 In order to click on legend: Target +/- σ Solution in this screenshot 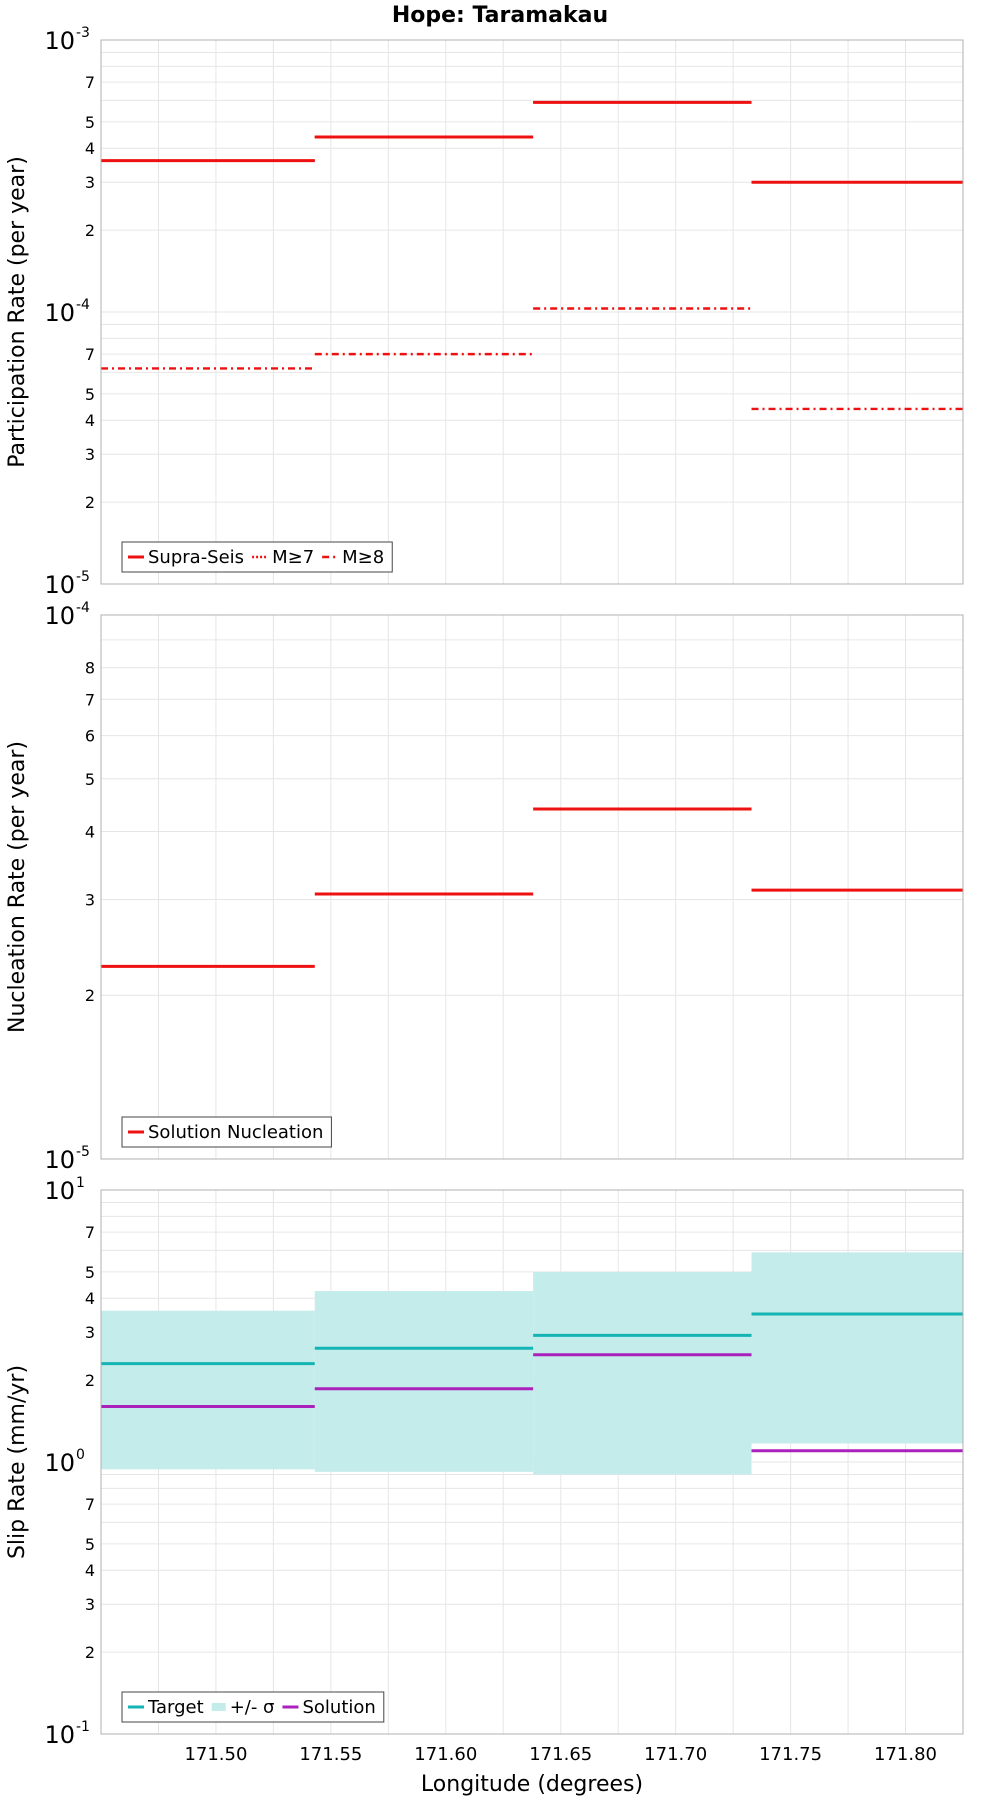, I will do `click(253, 1707)`.